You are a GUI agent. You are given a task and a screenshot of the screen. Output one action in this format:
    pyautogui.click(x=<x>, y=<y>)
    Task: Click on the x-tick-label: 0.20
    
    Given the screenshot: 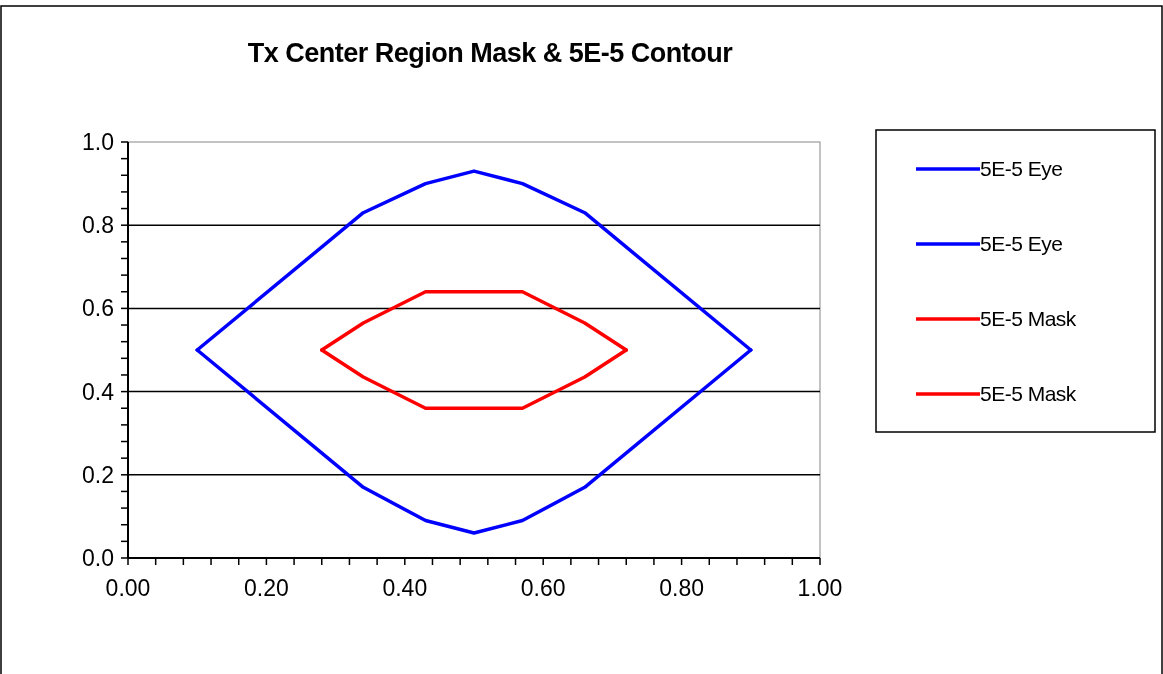 What is the action you would take?
    pyautogui.click(x=266, y=588)
    